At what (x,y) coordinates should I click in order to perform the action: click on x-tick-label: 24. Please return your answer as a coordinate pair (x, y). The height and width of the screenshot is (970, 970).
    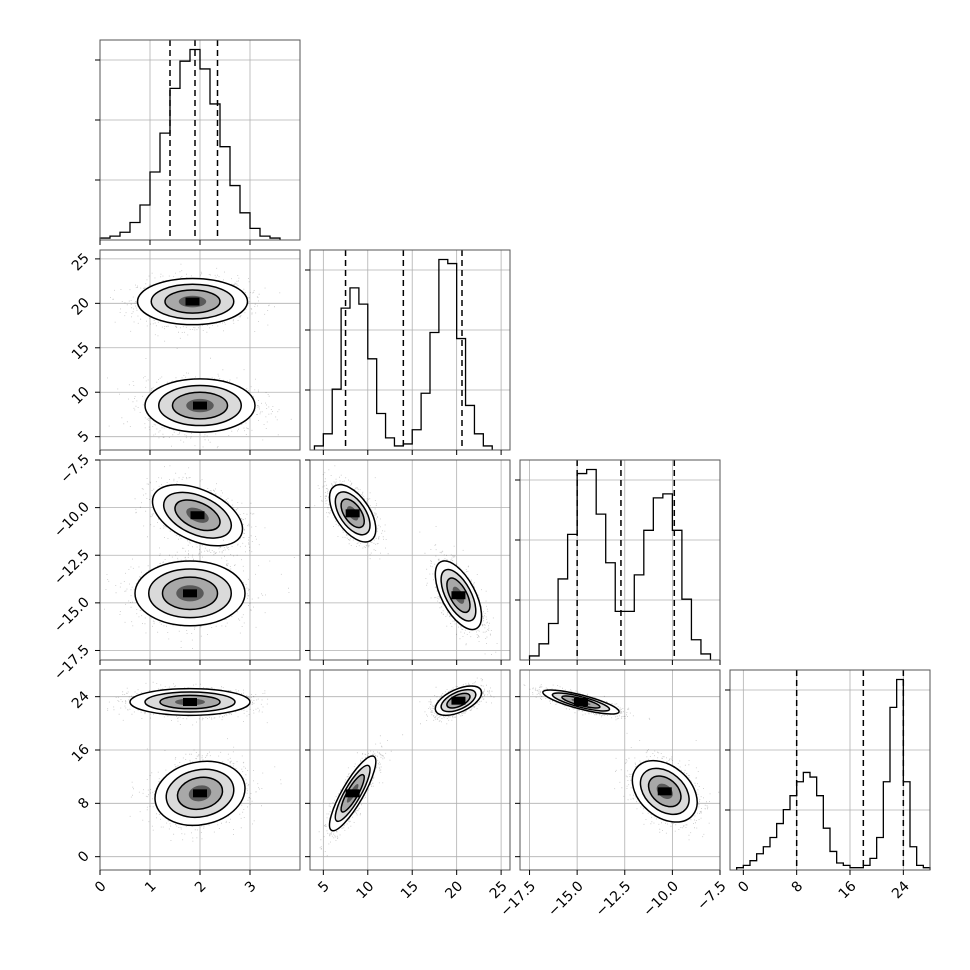
    Looking at the image, I should click on (901, 890).